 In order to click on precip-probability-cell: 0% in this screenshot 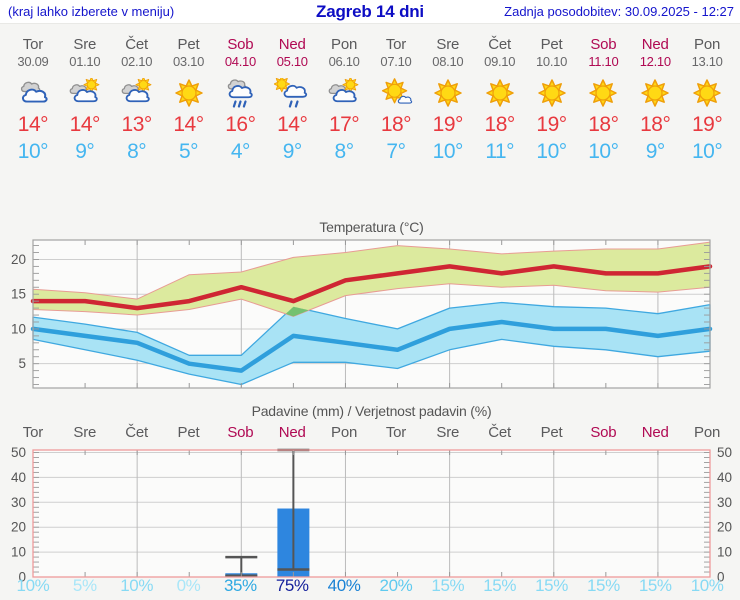, I will do `click(189, 586)`.